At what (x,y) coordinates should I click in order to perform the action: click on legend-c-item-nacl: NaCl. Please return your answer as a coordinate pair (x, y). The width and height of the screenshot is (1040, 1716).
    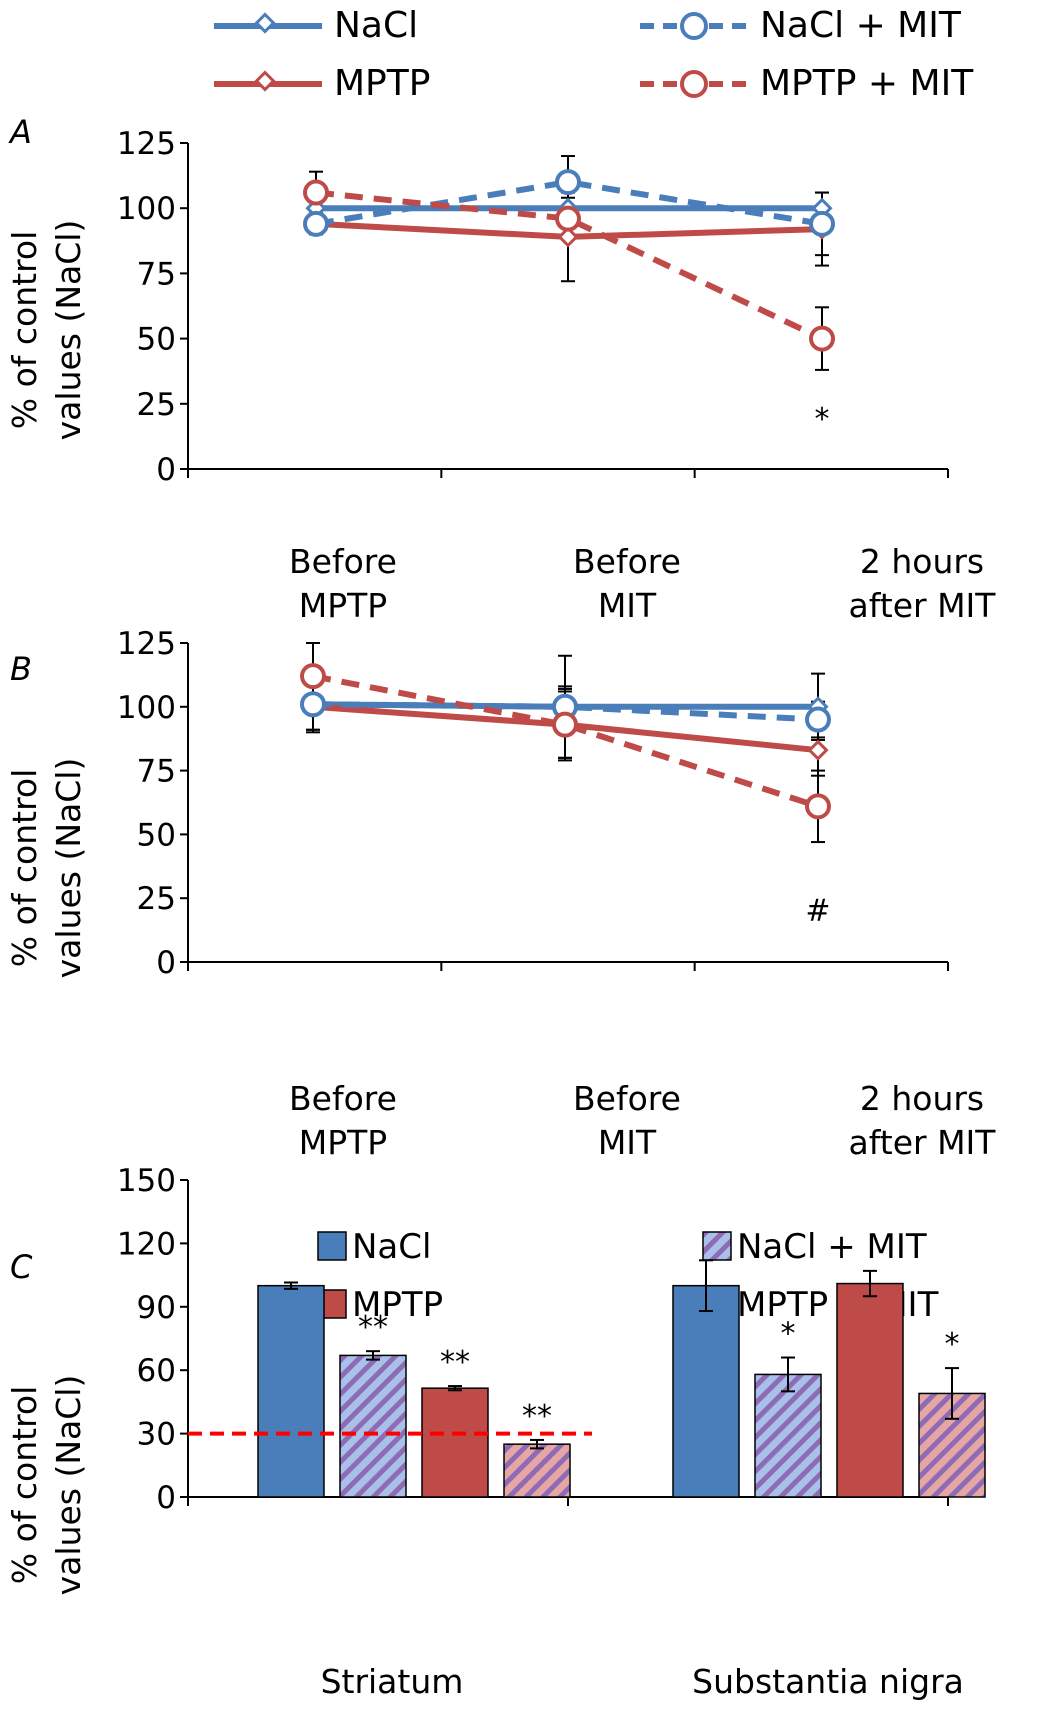
    Looking at the image, I should click on (374, 1247).